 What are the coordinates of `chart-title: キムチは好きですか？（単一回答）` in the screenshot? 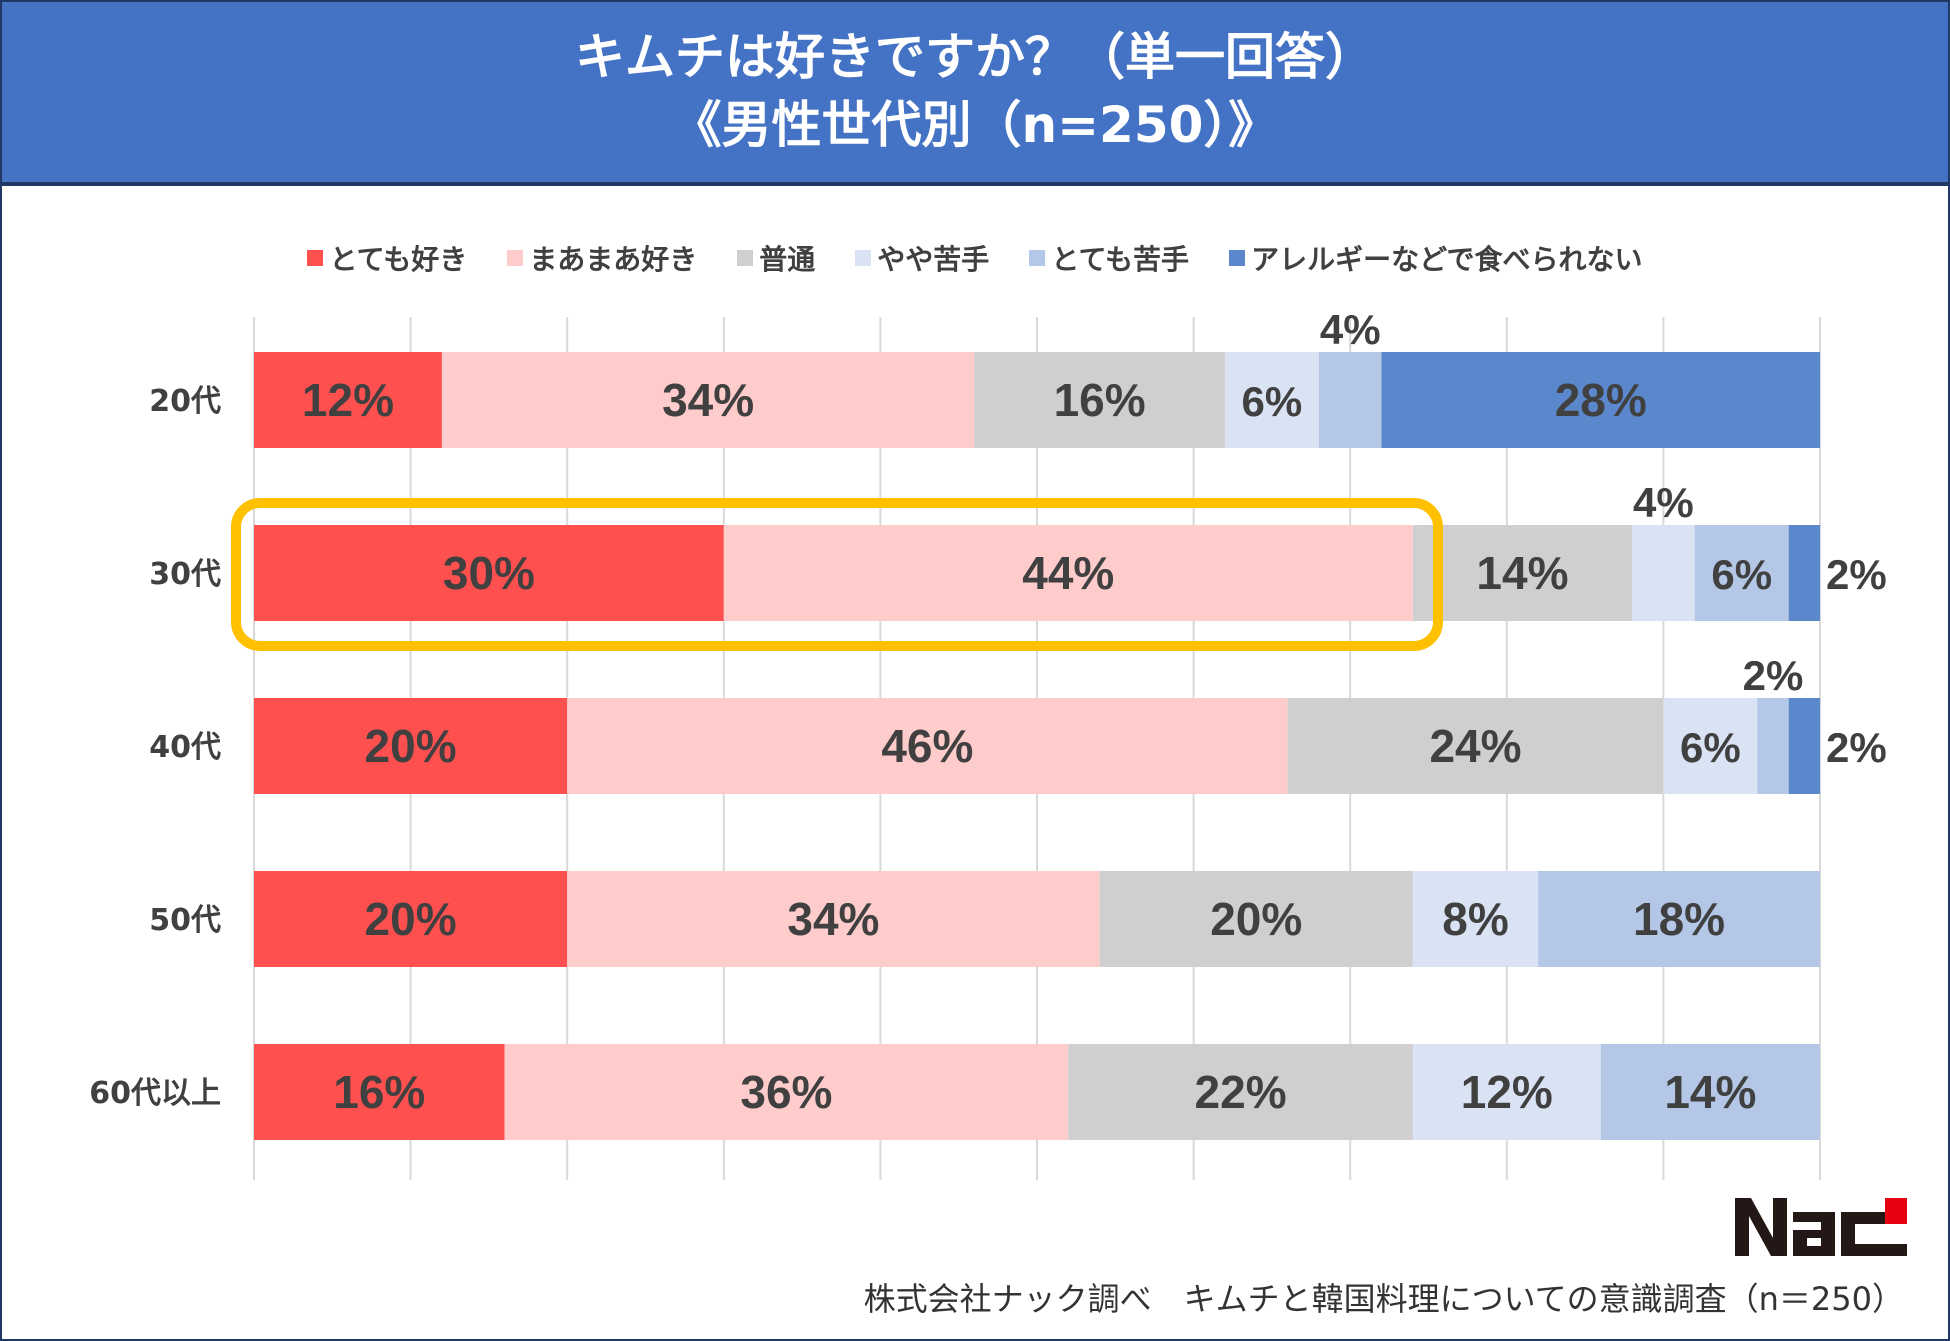 It's located at (975, 57).